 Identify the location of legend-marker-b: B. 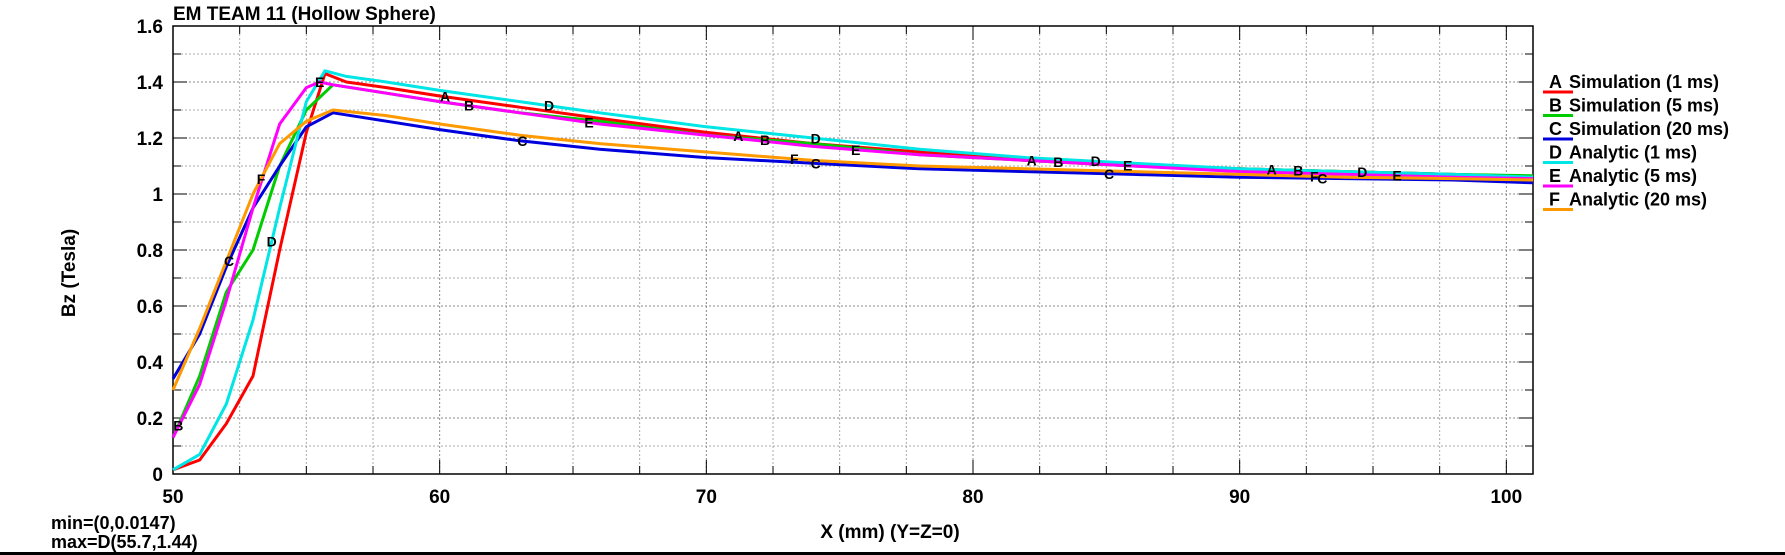
(1555, 106).